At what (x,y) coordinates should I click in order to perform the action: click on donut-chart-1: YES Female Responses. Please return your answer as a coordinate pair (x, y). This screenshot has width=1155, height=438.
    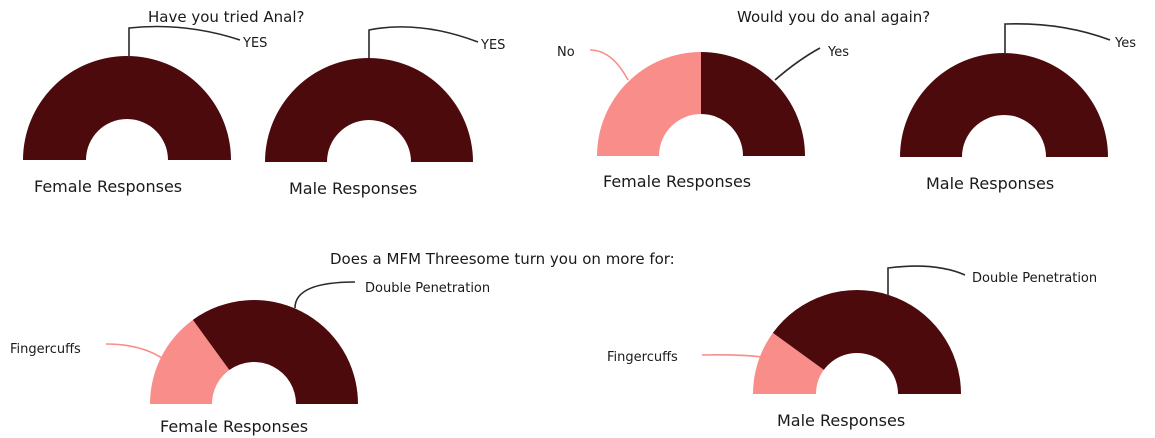
    Looking at the image, I should click on (145, 110).